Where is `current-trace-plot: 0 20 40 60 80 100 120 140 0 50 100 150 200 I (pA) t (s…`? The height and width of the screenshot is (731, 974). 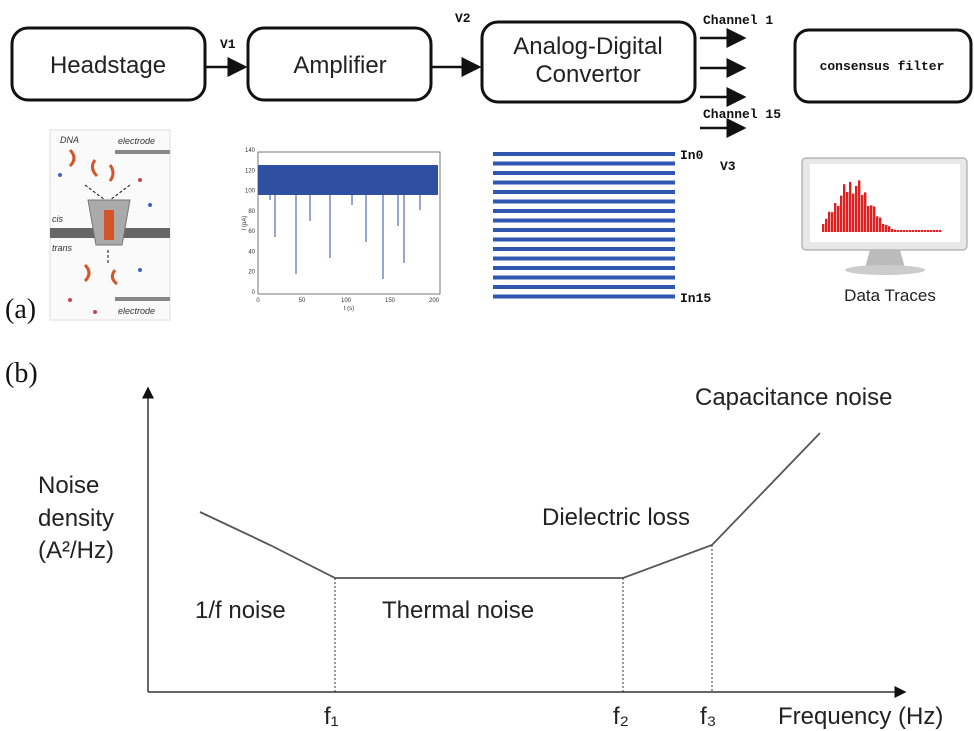 current-trace-plot: 0 20 40 60 80 100 120 140 0 50 100 150 200 I (pA) t (s… is located at coordinates (341, 230).